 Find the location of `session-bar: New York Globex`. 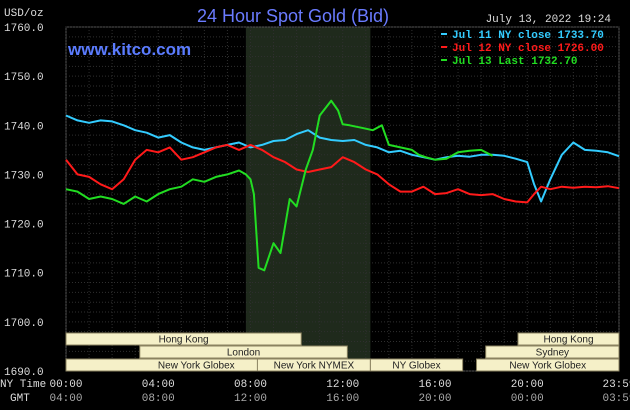

session-bar: New York Globex is located at coordinates (547, 365).